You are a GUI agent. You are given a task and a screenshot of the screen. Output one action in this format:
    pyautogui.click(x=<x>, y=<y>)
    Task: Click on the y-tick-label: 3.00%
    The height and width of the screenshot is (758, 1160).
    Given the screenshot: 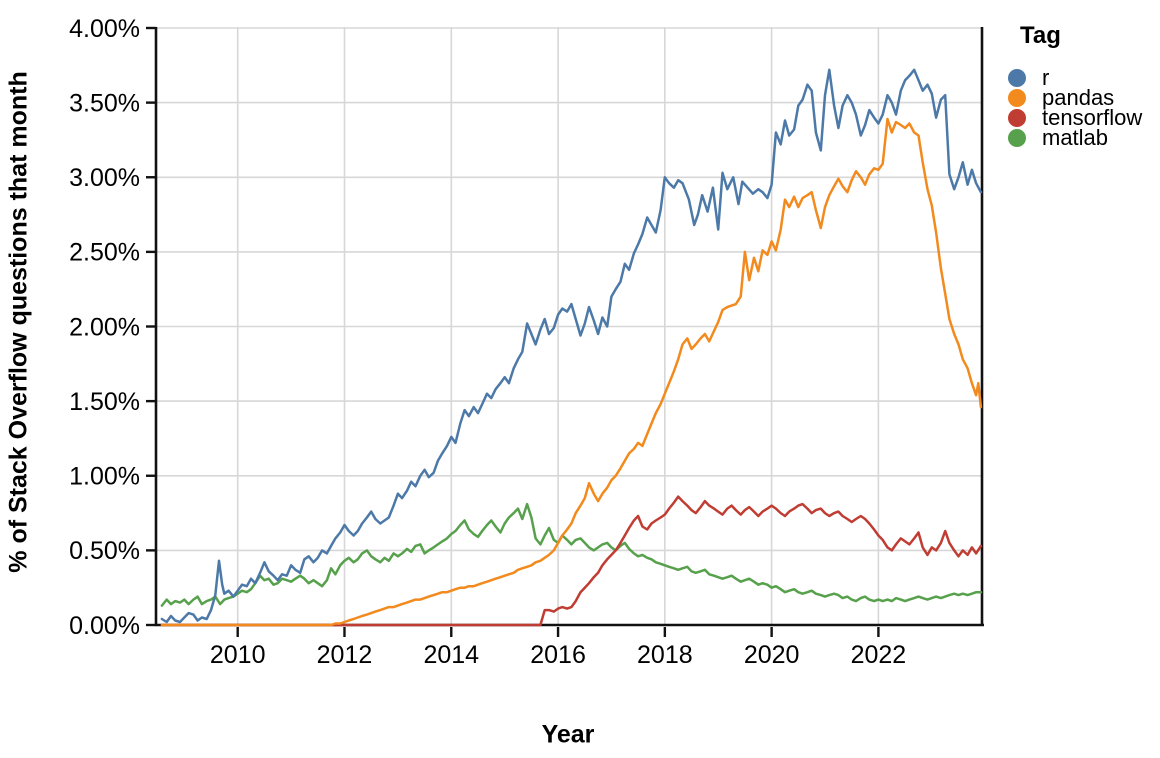 What is the action you would take?
    pyautogui.click(x=104, y=178)
    